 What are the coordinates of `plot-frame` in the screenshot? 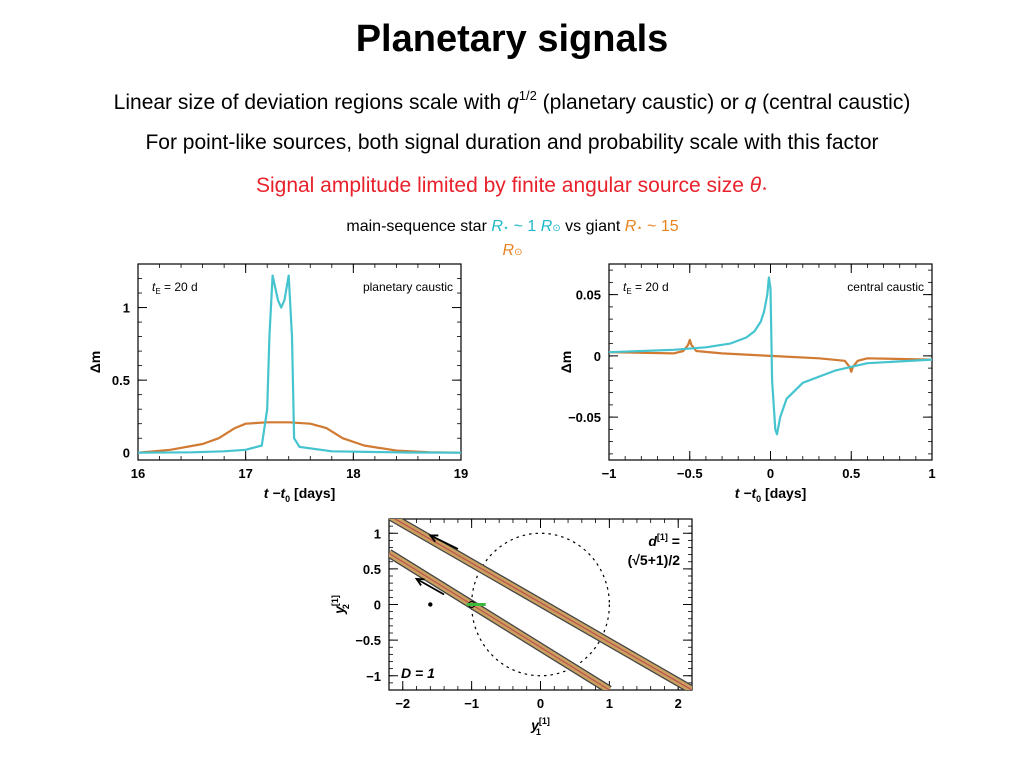 It's located at (299, 362).